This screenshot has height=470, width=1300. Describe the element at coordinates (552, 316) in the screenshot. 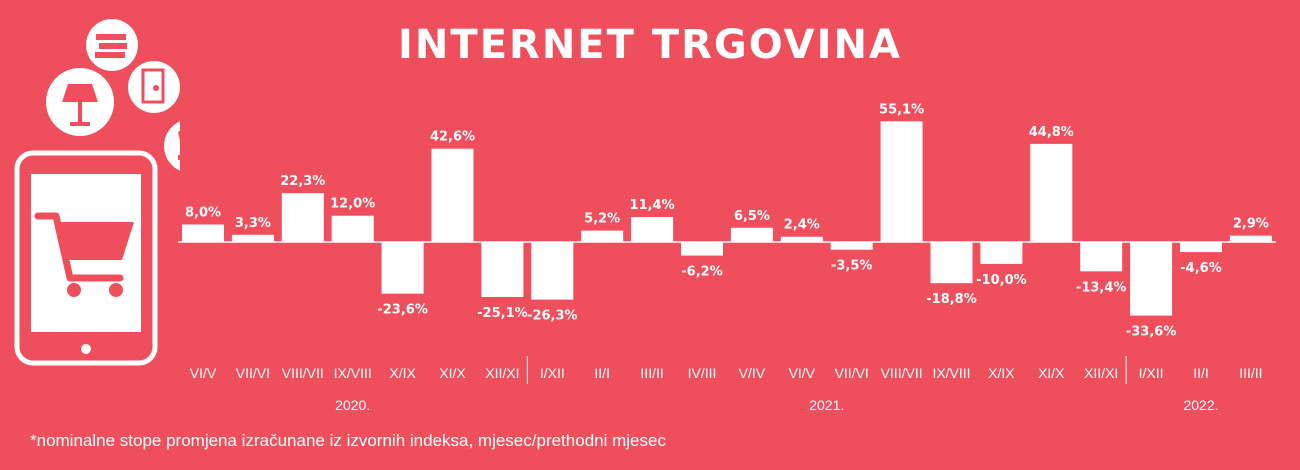

I see `value-label-7: -26,3%` at that location.